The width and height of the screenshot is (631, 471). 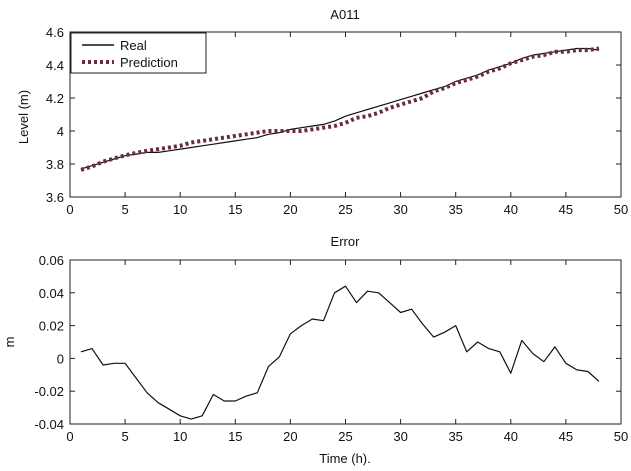 What do you see at coordinates (51, 293) in the screenshot?
I see `error-y-tick-label: 0.04` at bounding box center [51, 293].